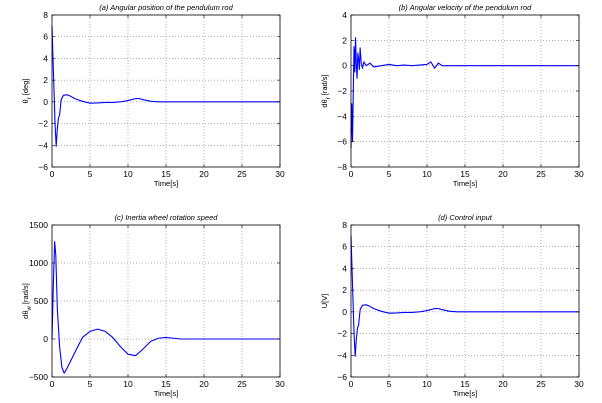 The width and height of the screenshot is (602, 403). I want to click on y-tick-label: 1000, so click(38, 263).